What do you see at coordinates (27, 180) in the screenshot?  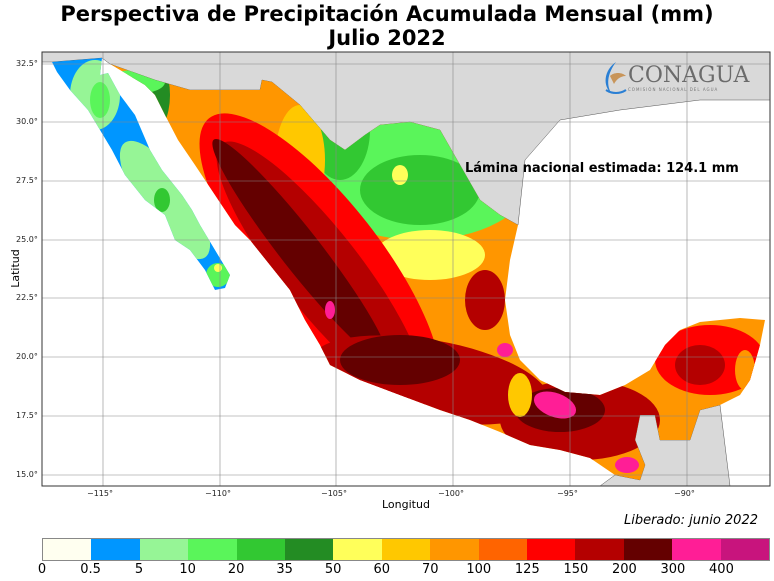 I see `y-tick: 27.5°` at bounding box center [27, 180].